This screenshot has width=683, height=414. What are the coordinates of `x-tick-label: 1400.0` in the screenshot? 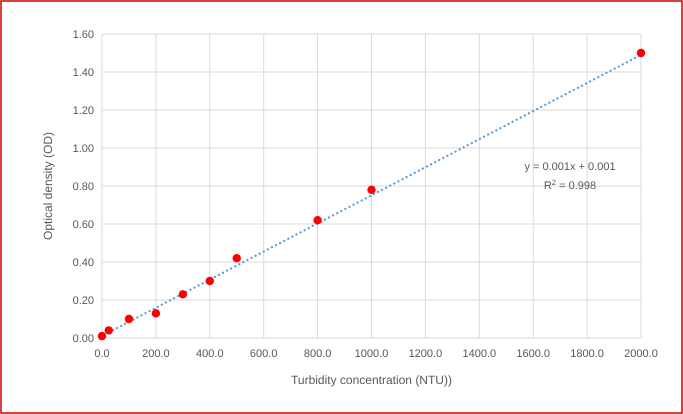 It's located at (479, 354).